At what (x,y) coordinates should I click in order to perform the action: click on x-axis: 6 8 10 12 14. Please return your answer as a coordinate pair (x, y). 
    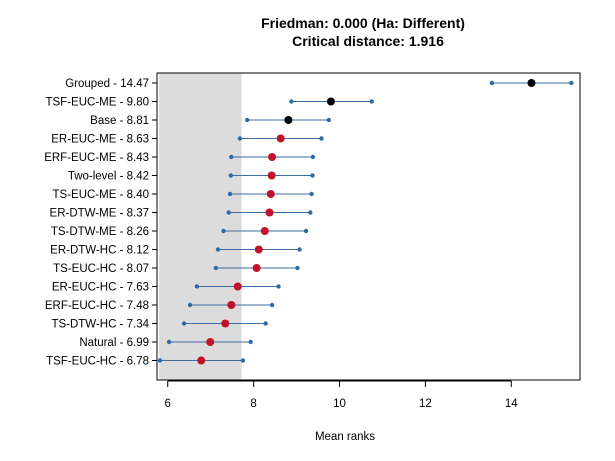
    Looking at the image, I should click on (341, 395).